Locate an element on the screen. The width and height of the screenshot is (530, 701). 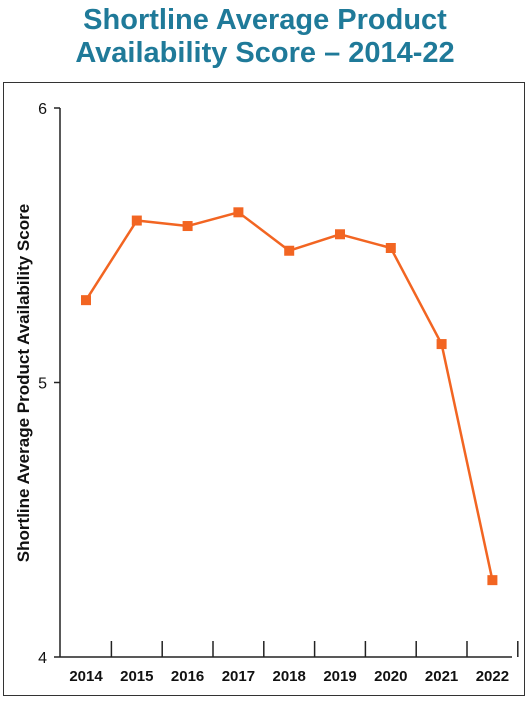
y-tick-label-6: 6 is located at coordinates (42, 109).